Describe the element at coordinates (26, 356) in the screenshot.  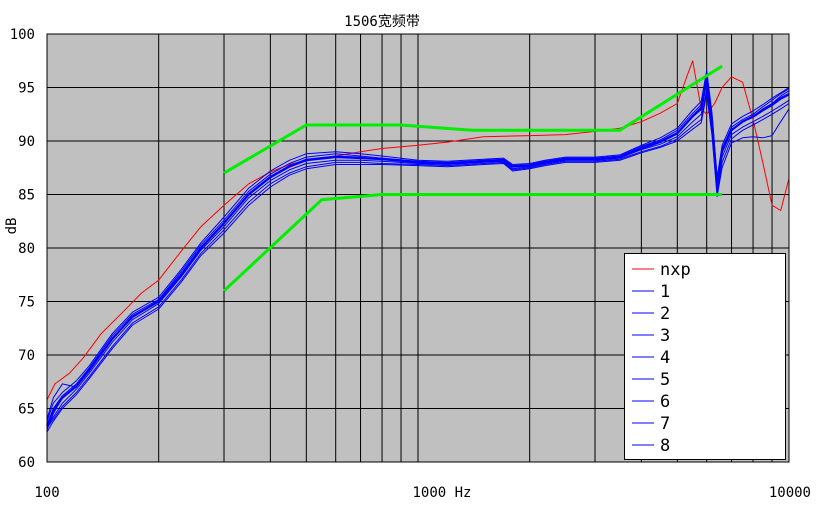
I see `y-tick-label: 70` at that location.